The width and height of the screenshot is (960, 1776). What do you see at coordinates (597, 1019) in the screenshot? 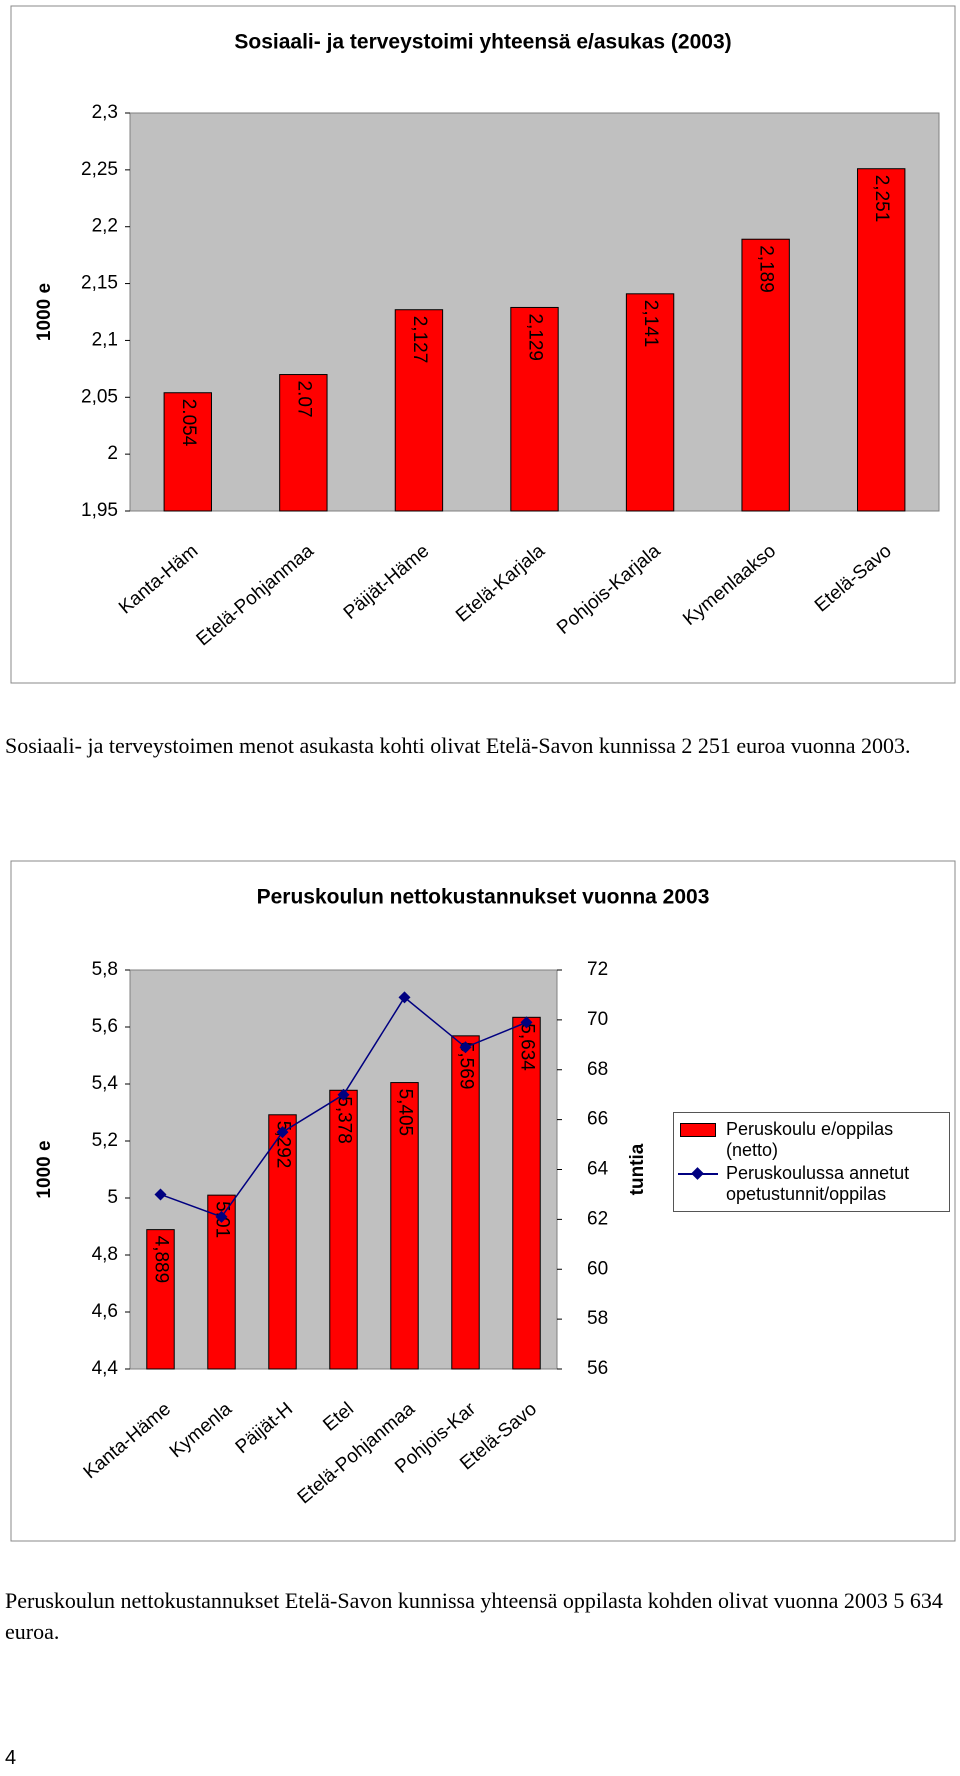
I see `y2-tick-label: 70` at bounding box center [597, 1019].